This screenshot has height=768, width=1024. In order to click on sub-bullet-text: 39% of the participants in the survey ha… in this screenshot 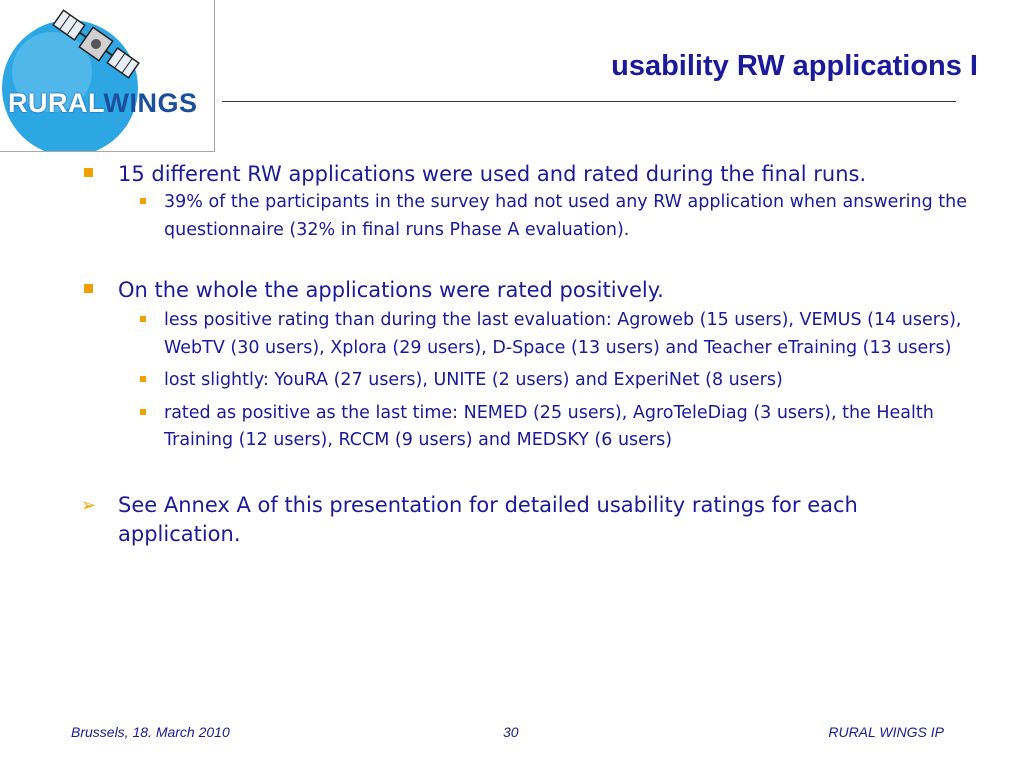, I will do `click(565, 216)`.